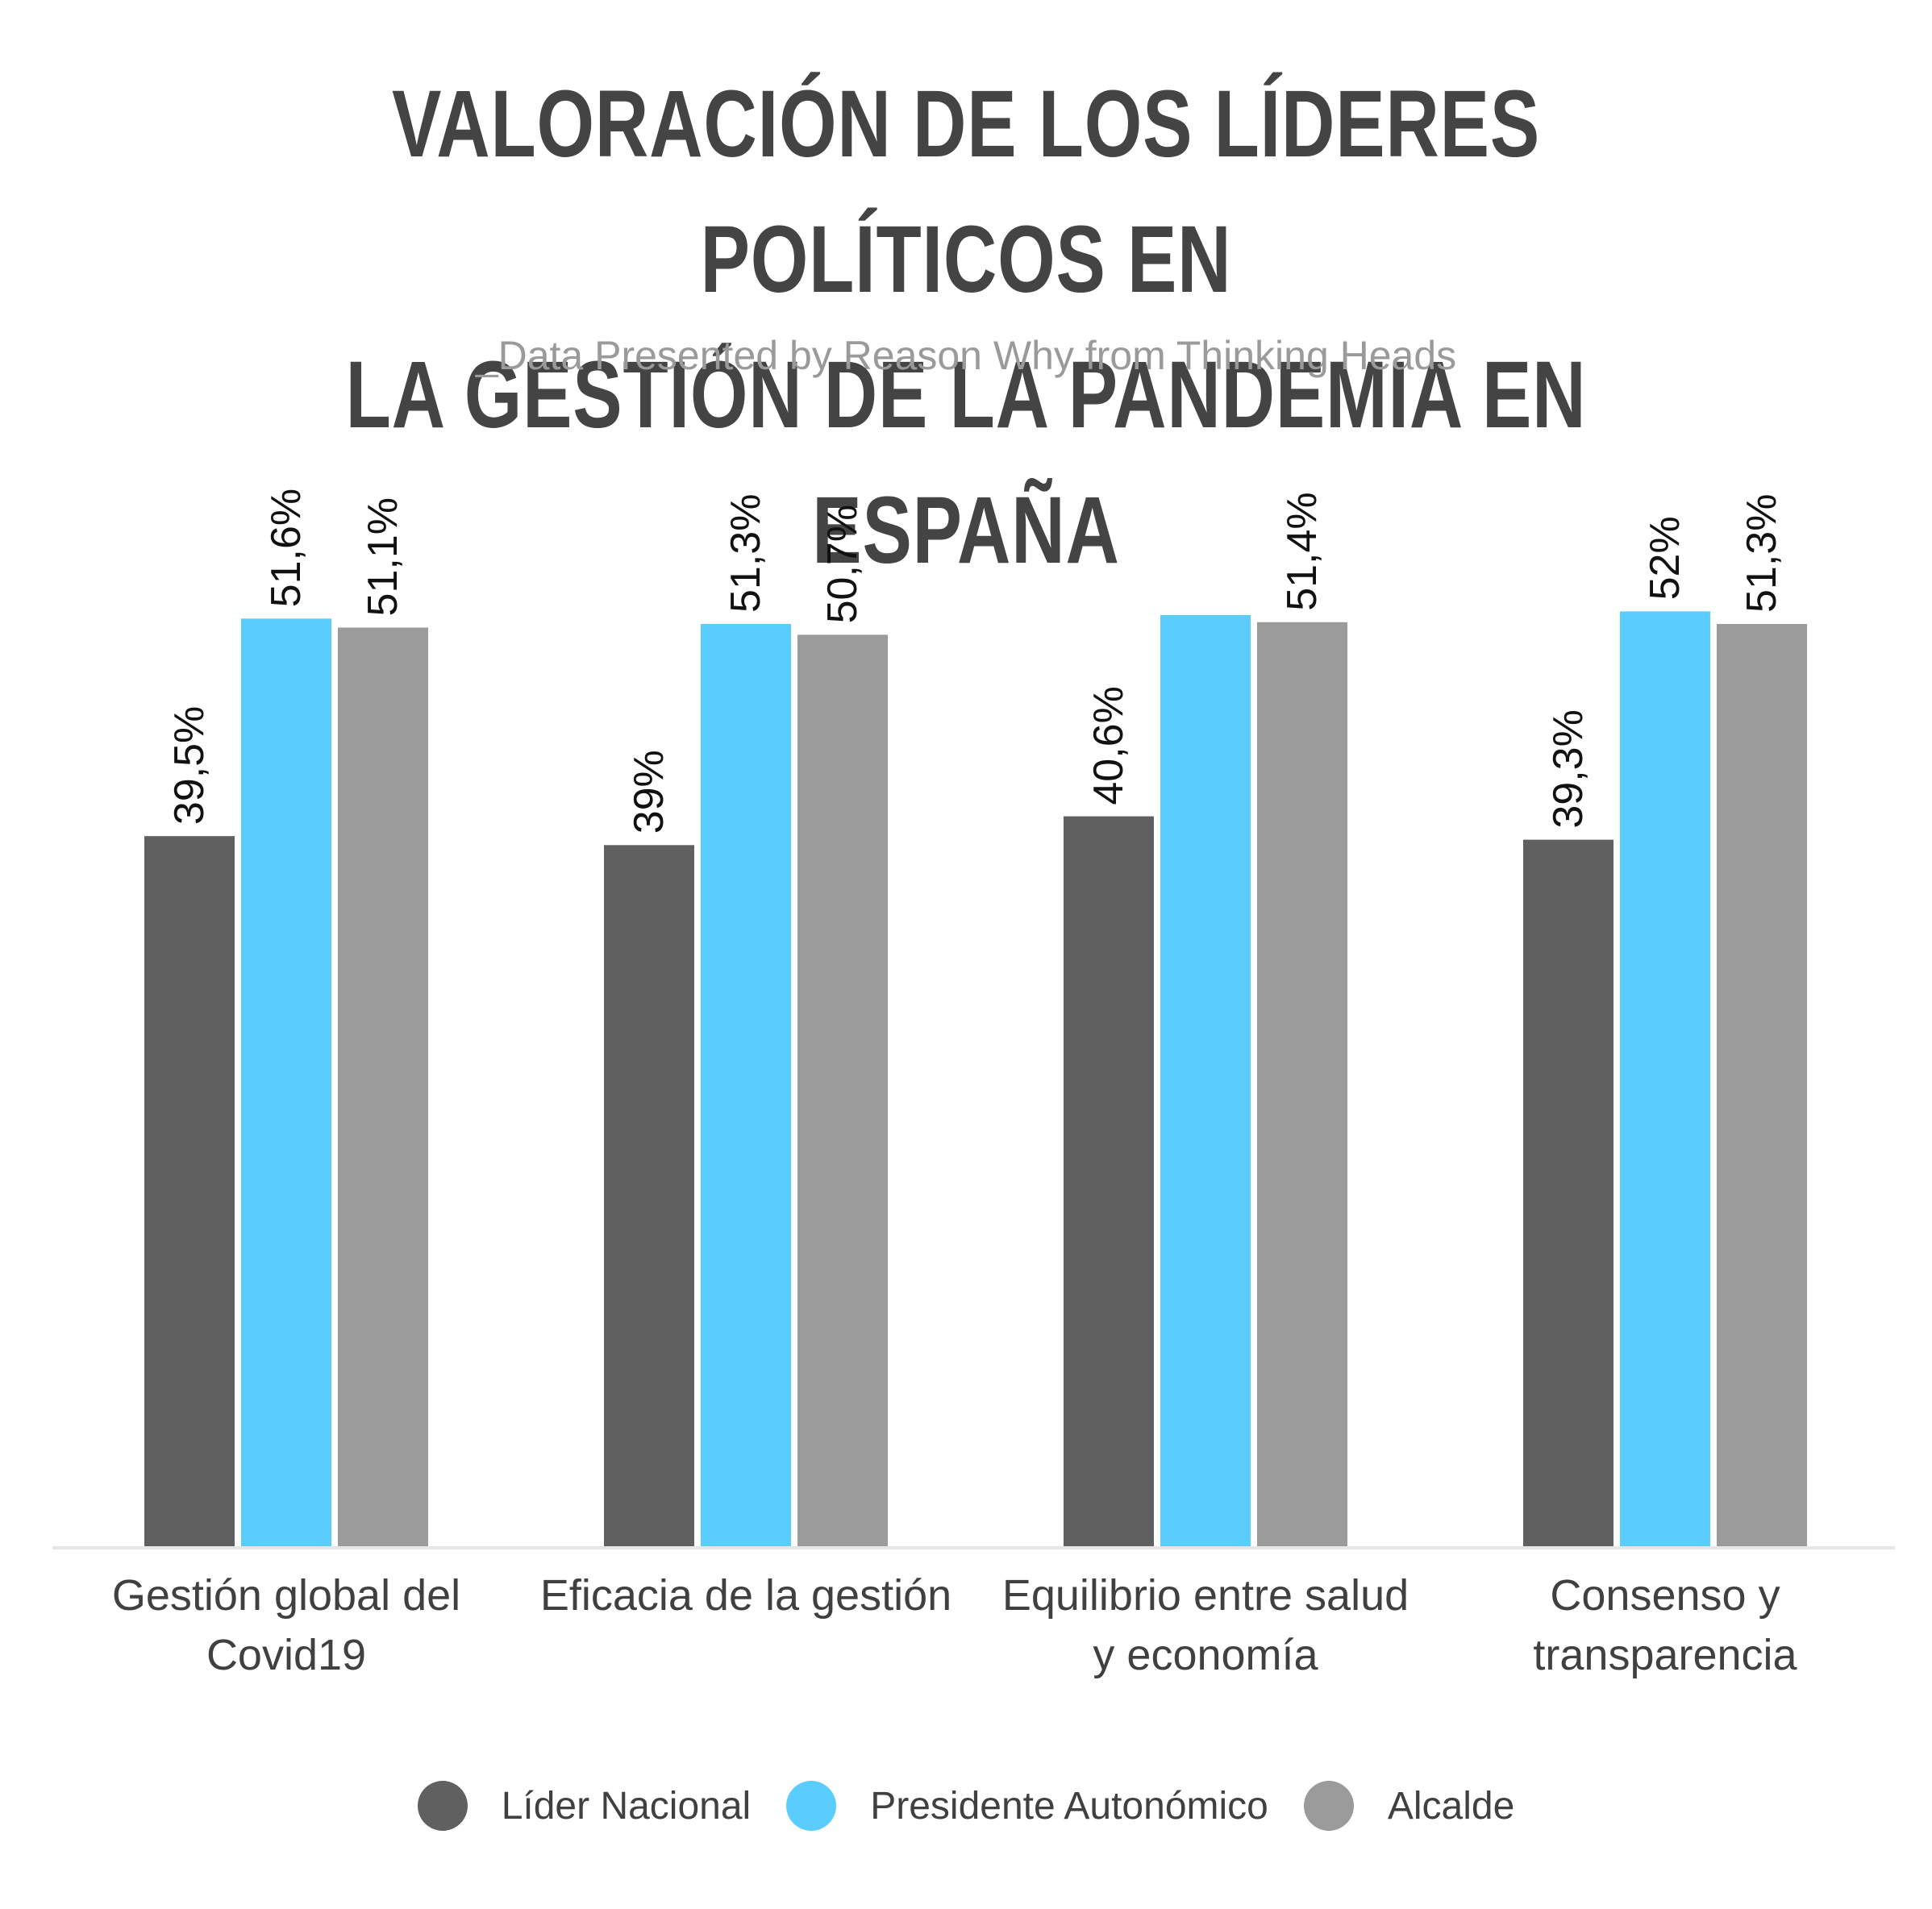 Image resolution: width=1932 pixels, height=1909 pixels. Describe the element at coordinates (627, 1806) in the screenshot. I see `legend-label: Líder Nacional` at that location.